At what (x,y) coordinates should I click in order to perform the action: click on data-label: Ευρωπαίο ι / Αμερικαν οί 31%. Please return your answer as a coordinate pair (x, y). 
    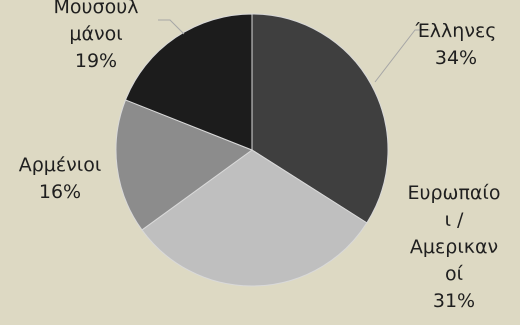
    Looking at the image, I should click on (454, 247).